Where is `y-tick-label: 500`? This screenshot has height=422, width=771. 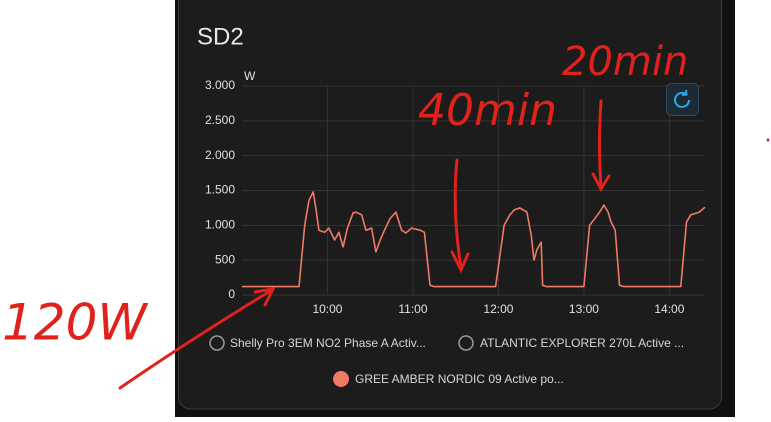
y-tick-label: 500 is located at coordinates (225, 259).